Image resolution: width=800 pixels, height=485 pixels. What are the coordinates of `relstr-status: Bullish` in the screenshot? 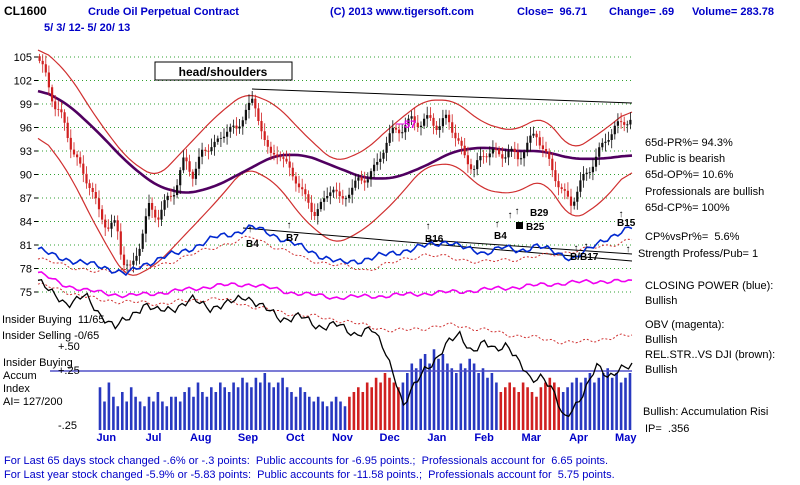 It's located at (661, 370).